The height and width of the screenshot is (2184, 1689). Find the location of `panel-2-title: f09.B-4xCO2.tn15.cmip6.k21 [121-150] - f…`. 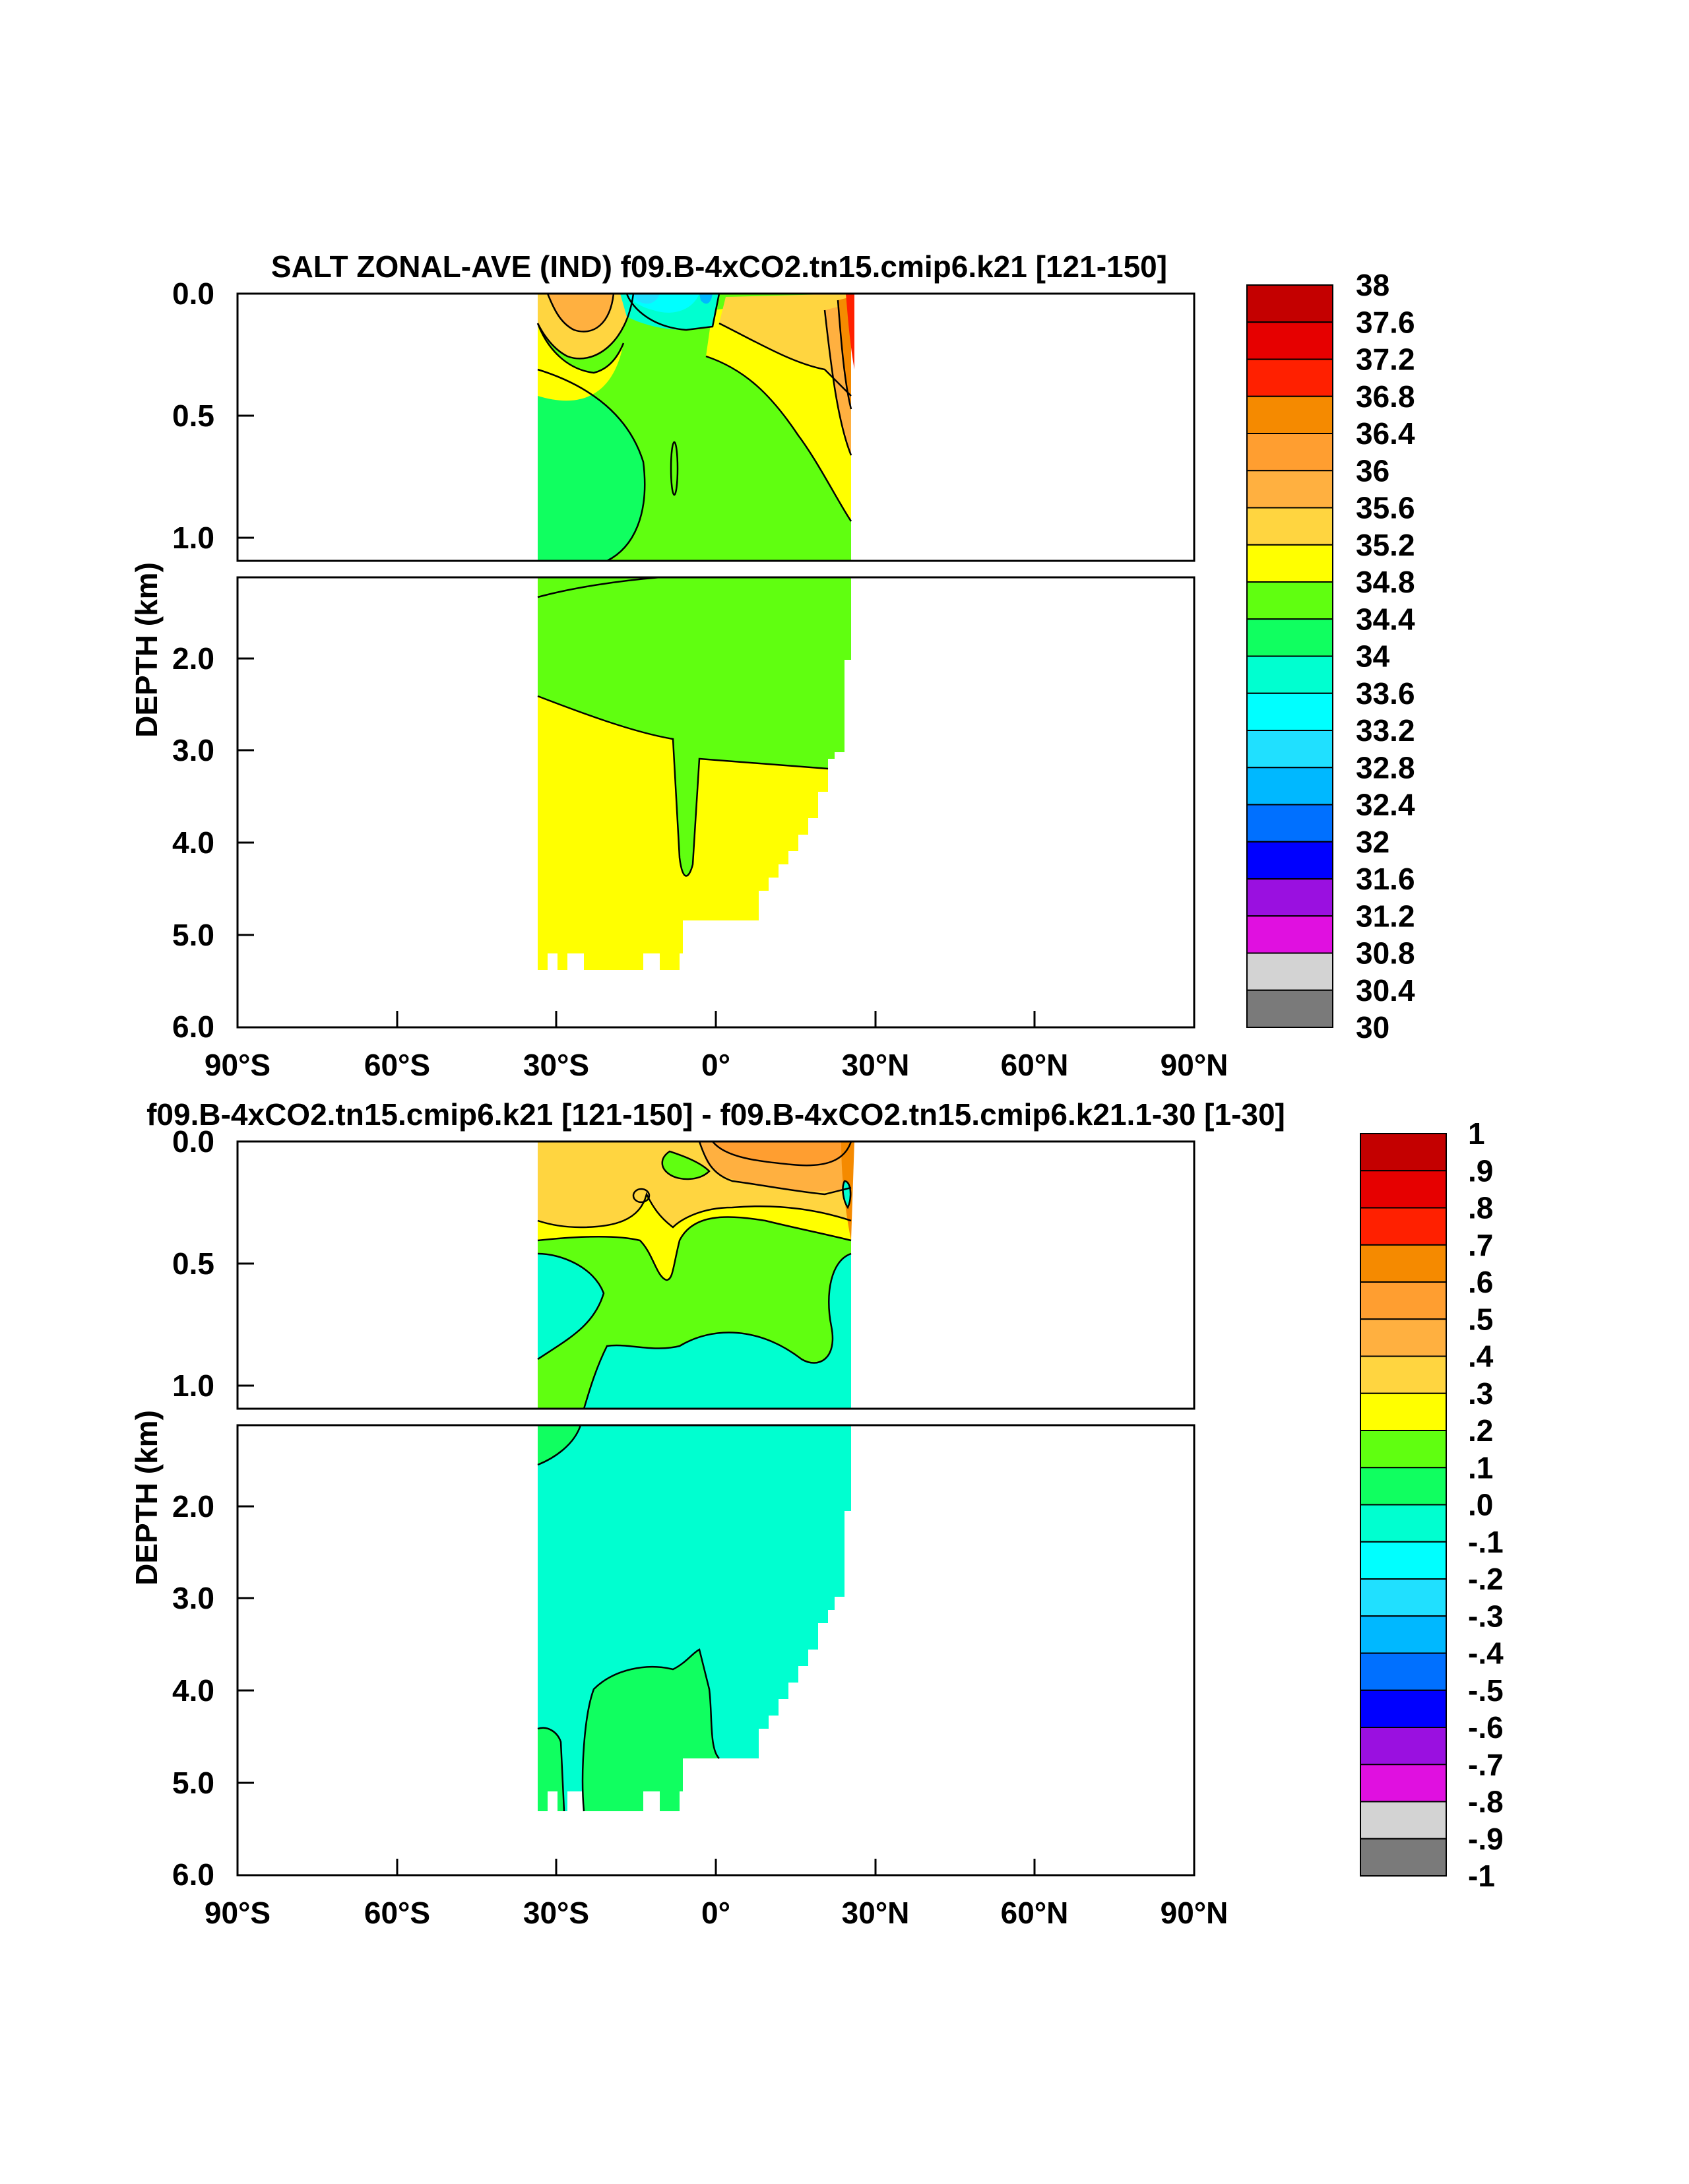

panel-2-title: f09.B-4xCO2.tn15.cmip6.k21 [121-150] - f… is located at coordinates (715, 1114).